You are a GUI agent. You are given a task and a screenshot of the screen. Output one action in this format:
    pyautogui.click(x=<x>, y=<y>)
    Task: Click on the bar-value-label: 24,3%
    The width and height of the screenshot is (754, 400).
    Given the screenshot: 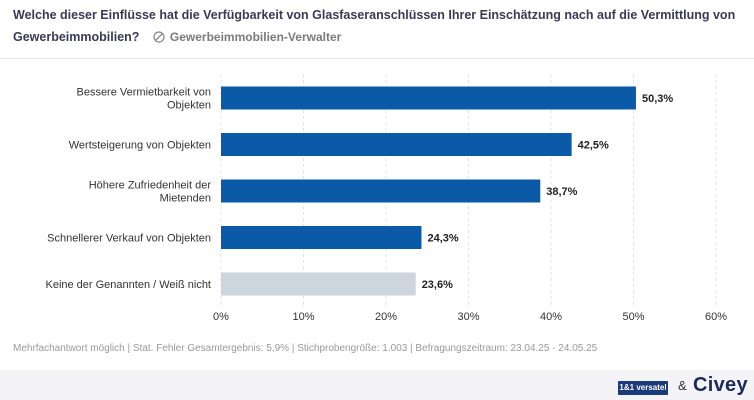 What is the action you would take?
    pyautogui.click(x=442, y=239)
    